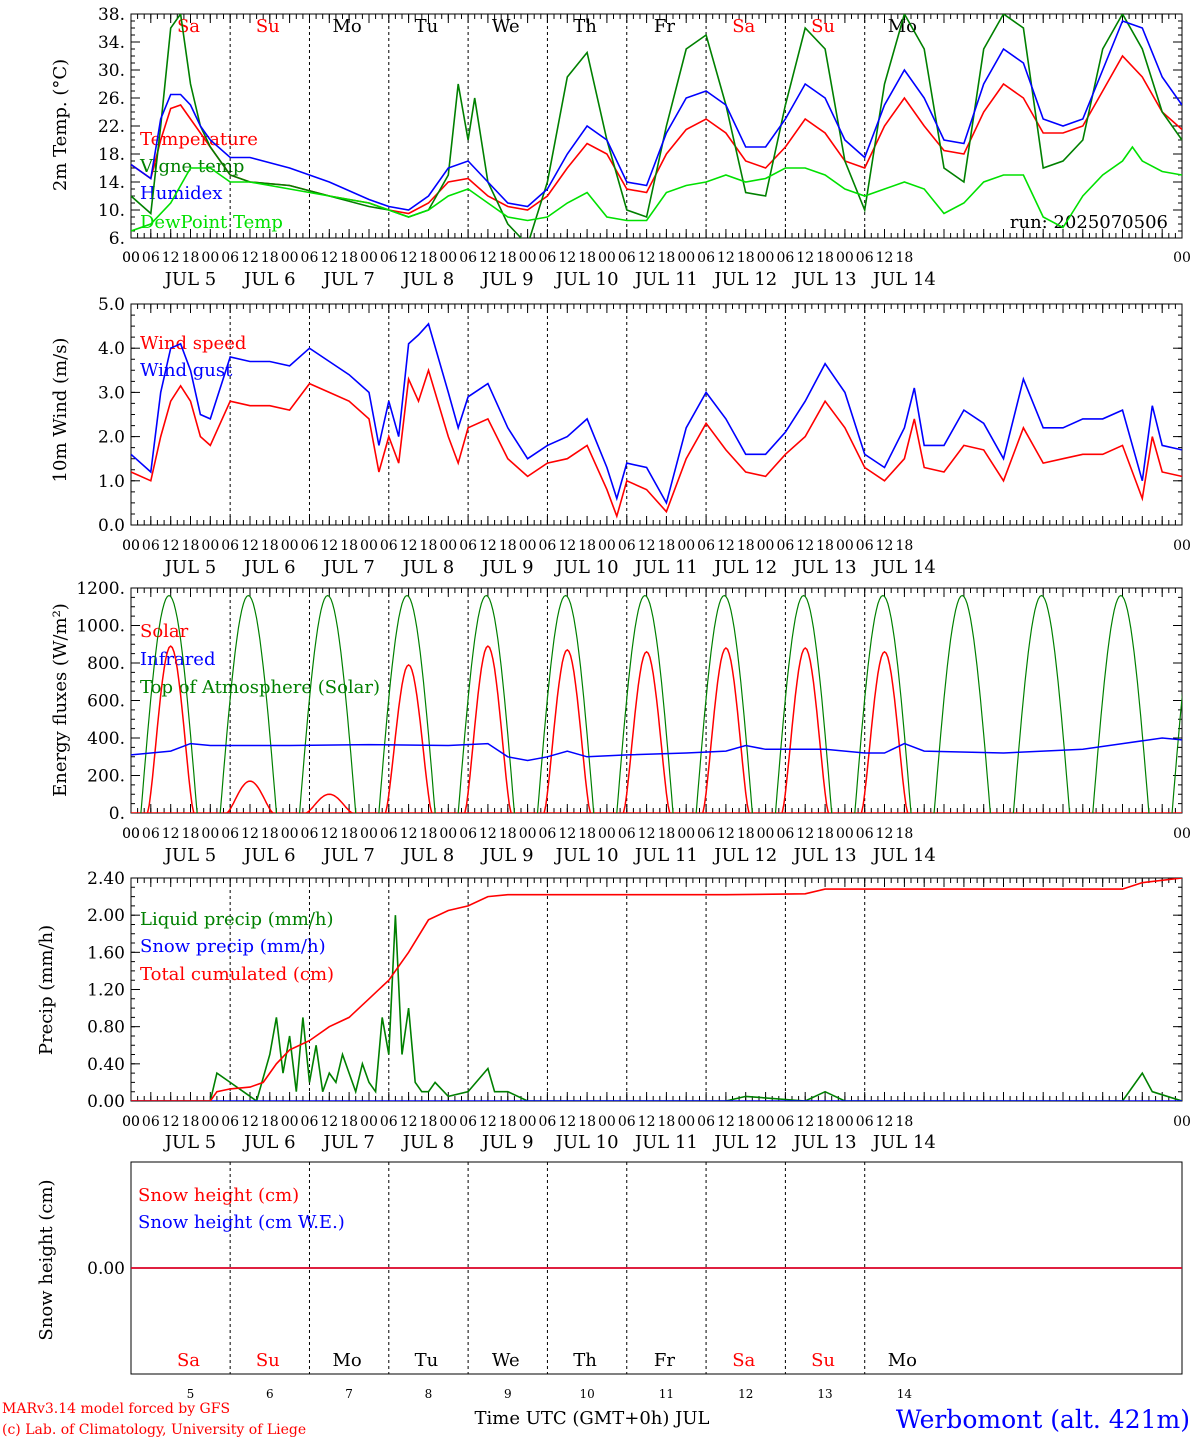  I want to click on x-day-number-label: 11, so click(666, 1394).